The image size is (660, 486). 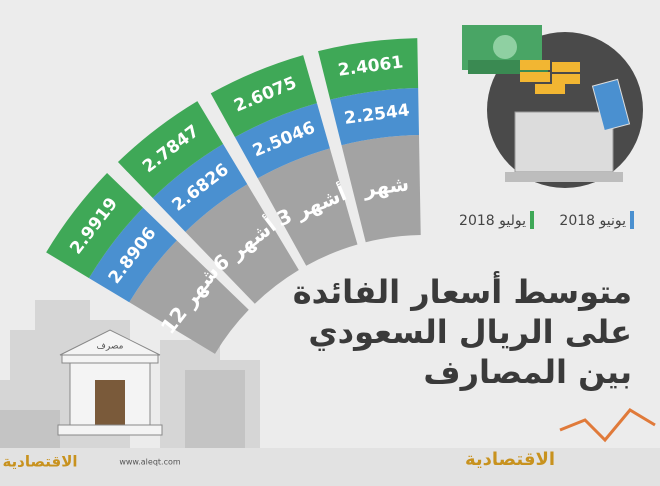 What do you see at coordinates (546, 220) in the screenshot?
I see `legend: يونيو 2018 يوليو 2018` at bounding box center [546, 220].